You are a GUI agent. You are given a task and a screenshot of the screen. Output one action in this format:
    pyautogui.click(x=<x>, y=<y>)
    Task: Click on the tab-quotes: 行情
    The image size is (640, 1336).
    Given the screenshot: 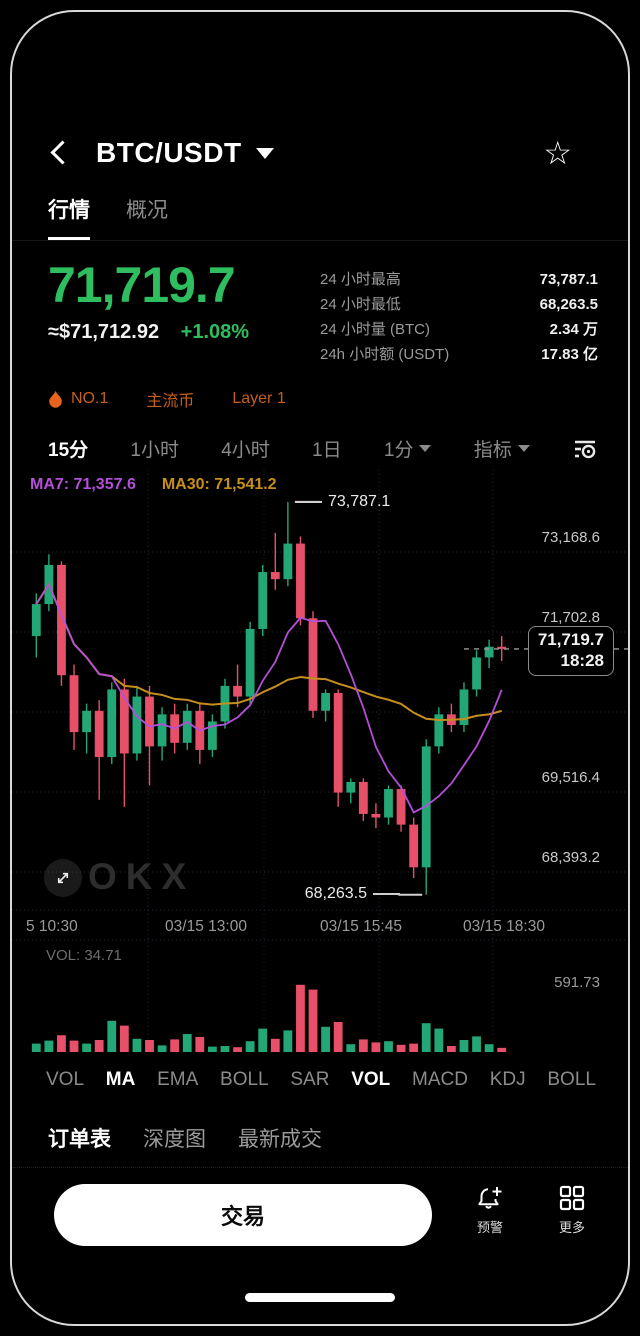 What is the action you would take?
    pyautogui.click(x=69, y=217)
    